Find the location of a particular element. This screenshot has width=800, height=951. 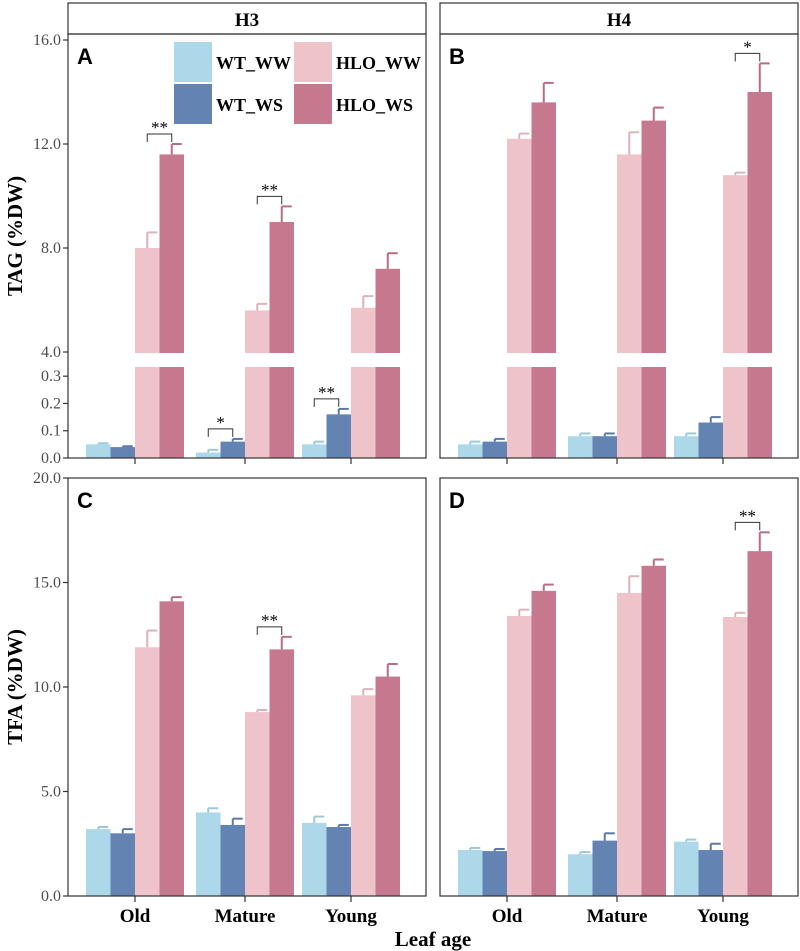

y-tick-label: 0.2 is located at coordinates (51, 403).